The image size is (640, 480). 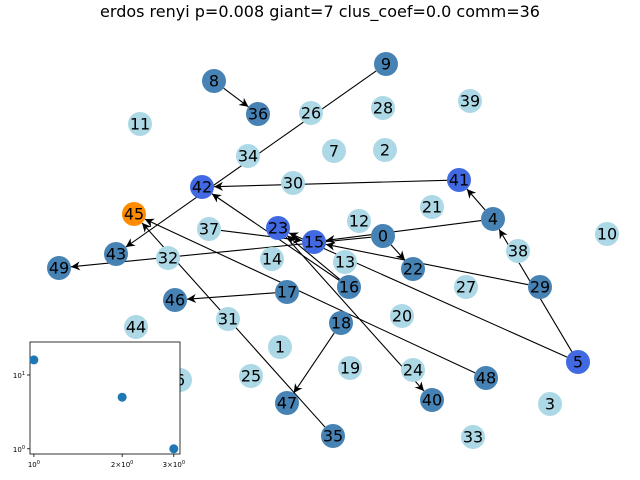 I want to click on node-47: 47, so click(x=287, y=403).